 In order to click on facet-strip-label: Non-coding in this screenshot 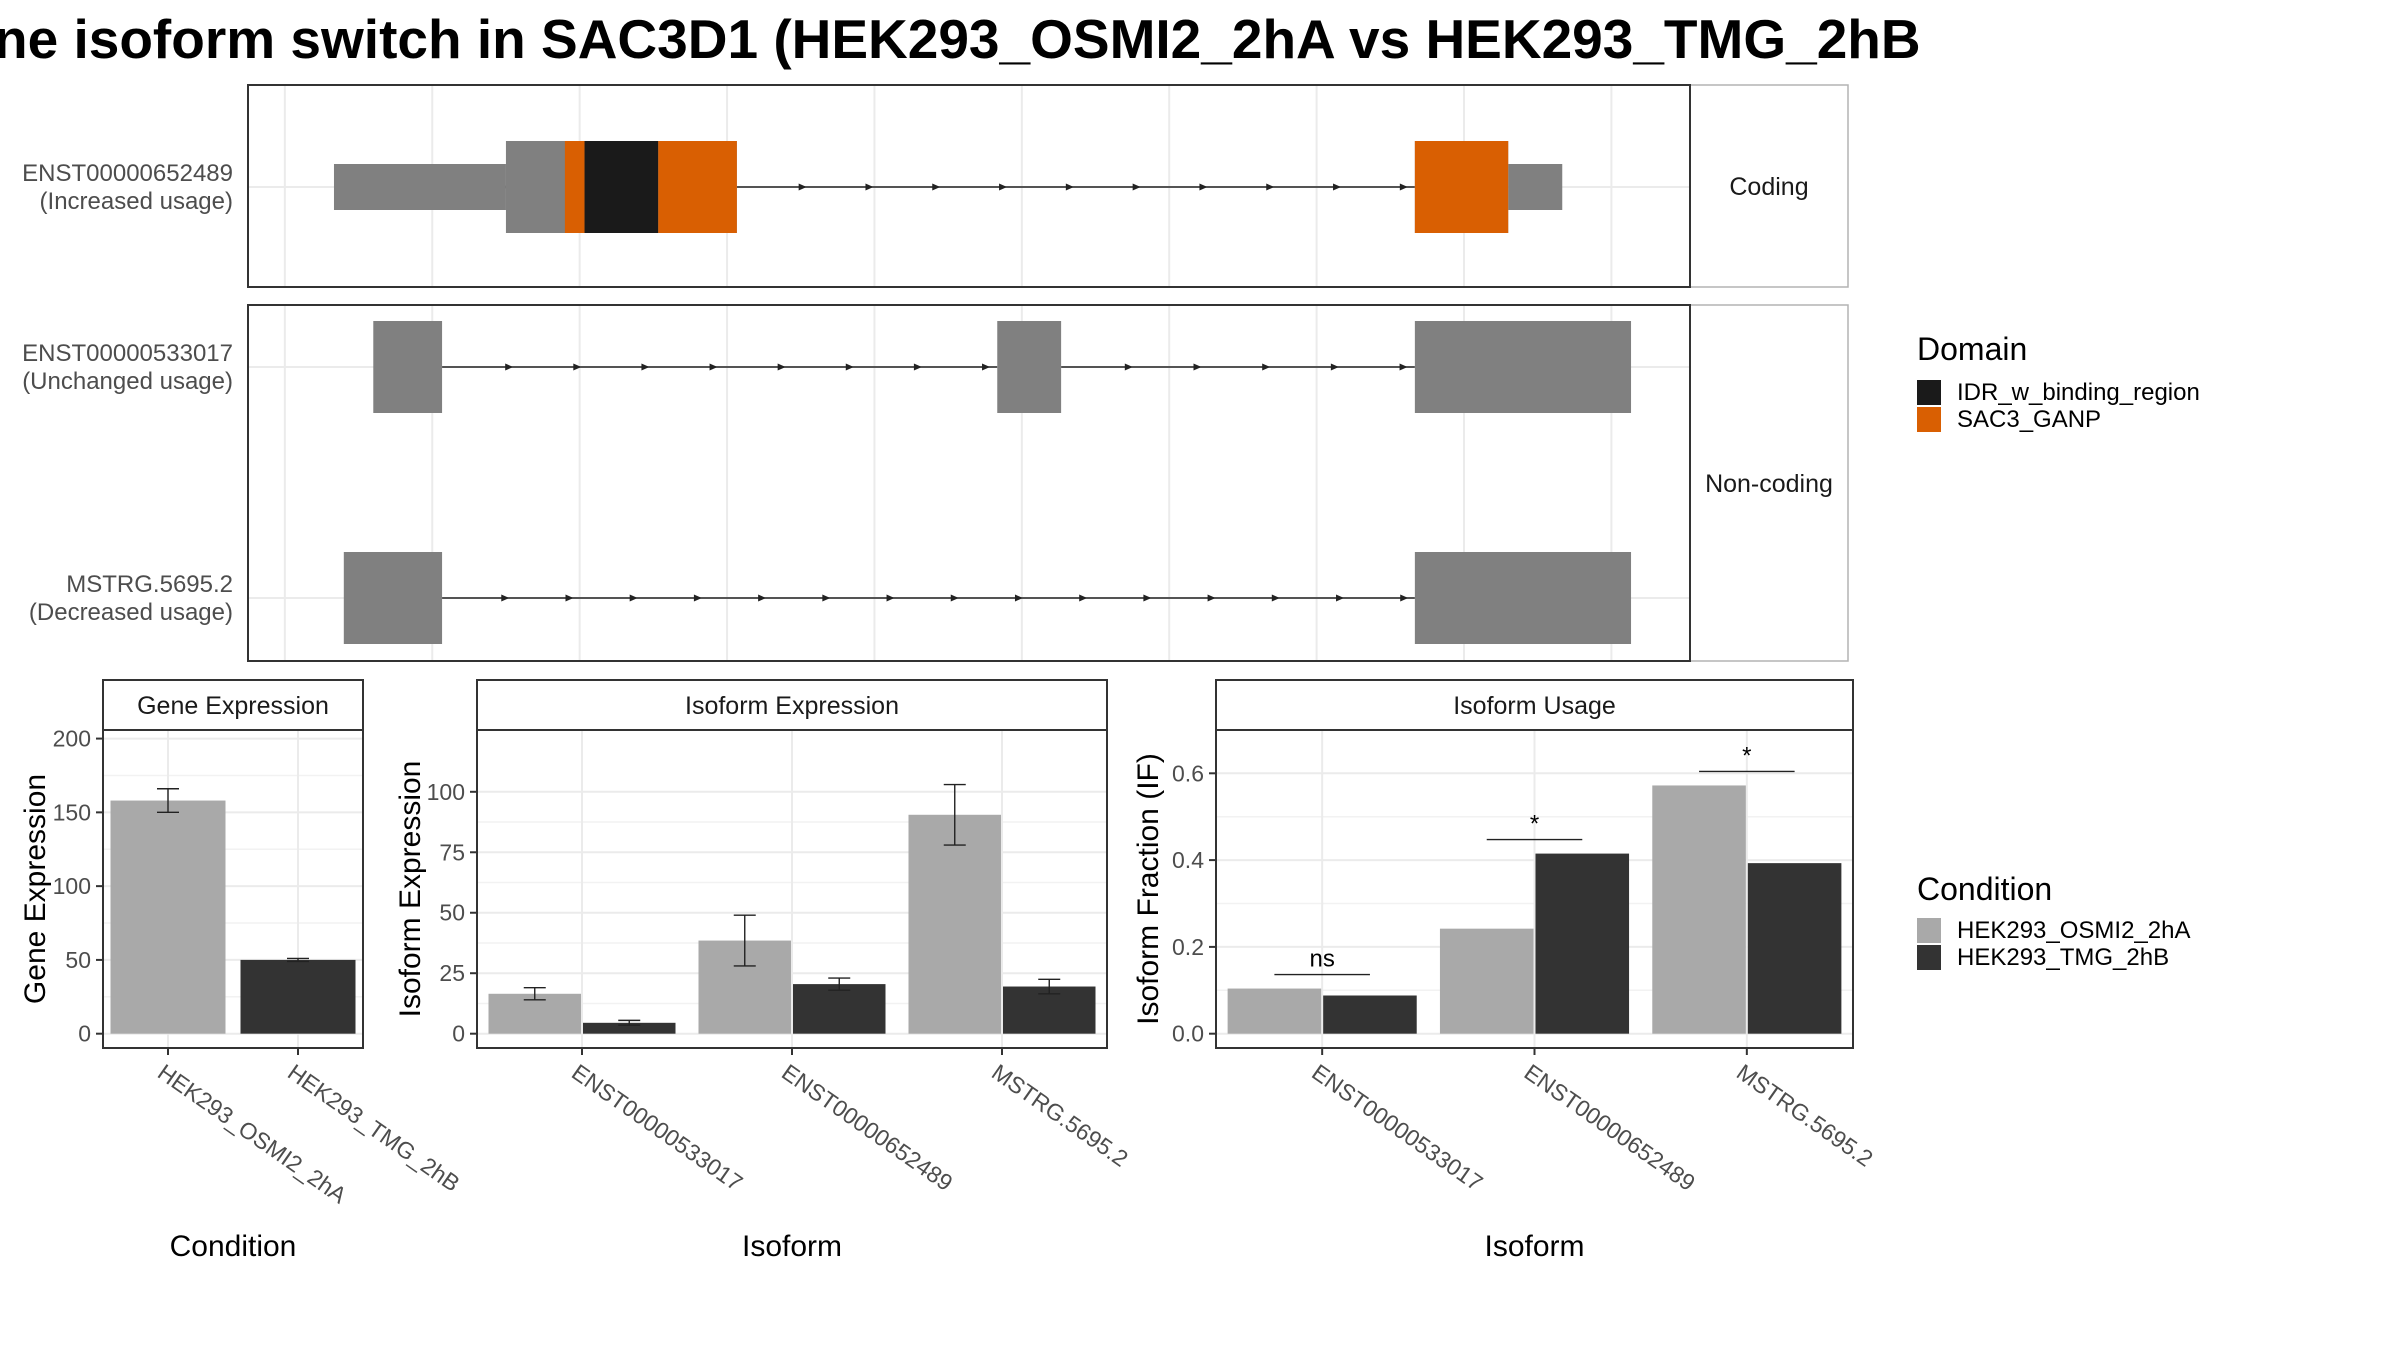, I will do `click(1769, 484)`.